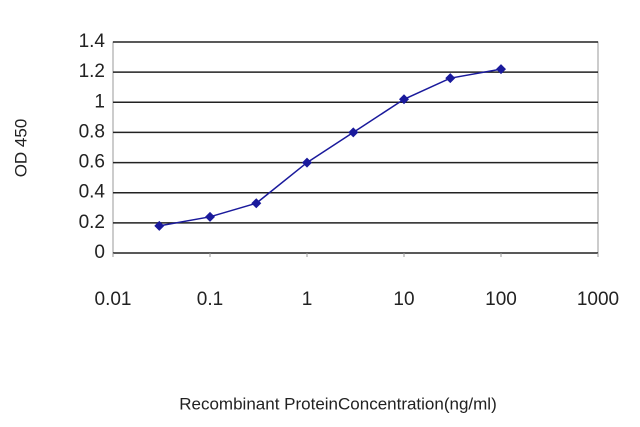 The width and height of the screenshot is (640, 427). I want to click on y-tick-label: 0.4, so click(92, 192).